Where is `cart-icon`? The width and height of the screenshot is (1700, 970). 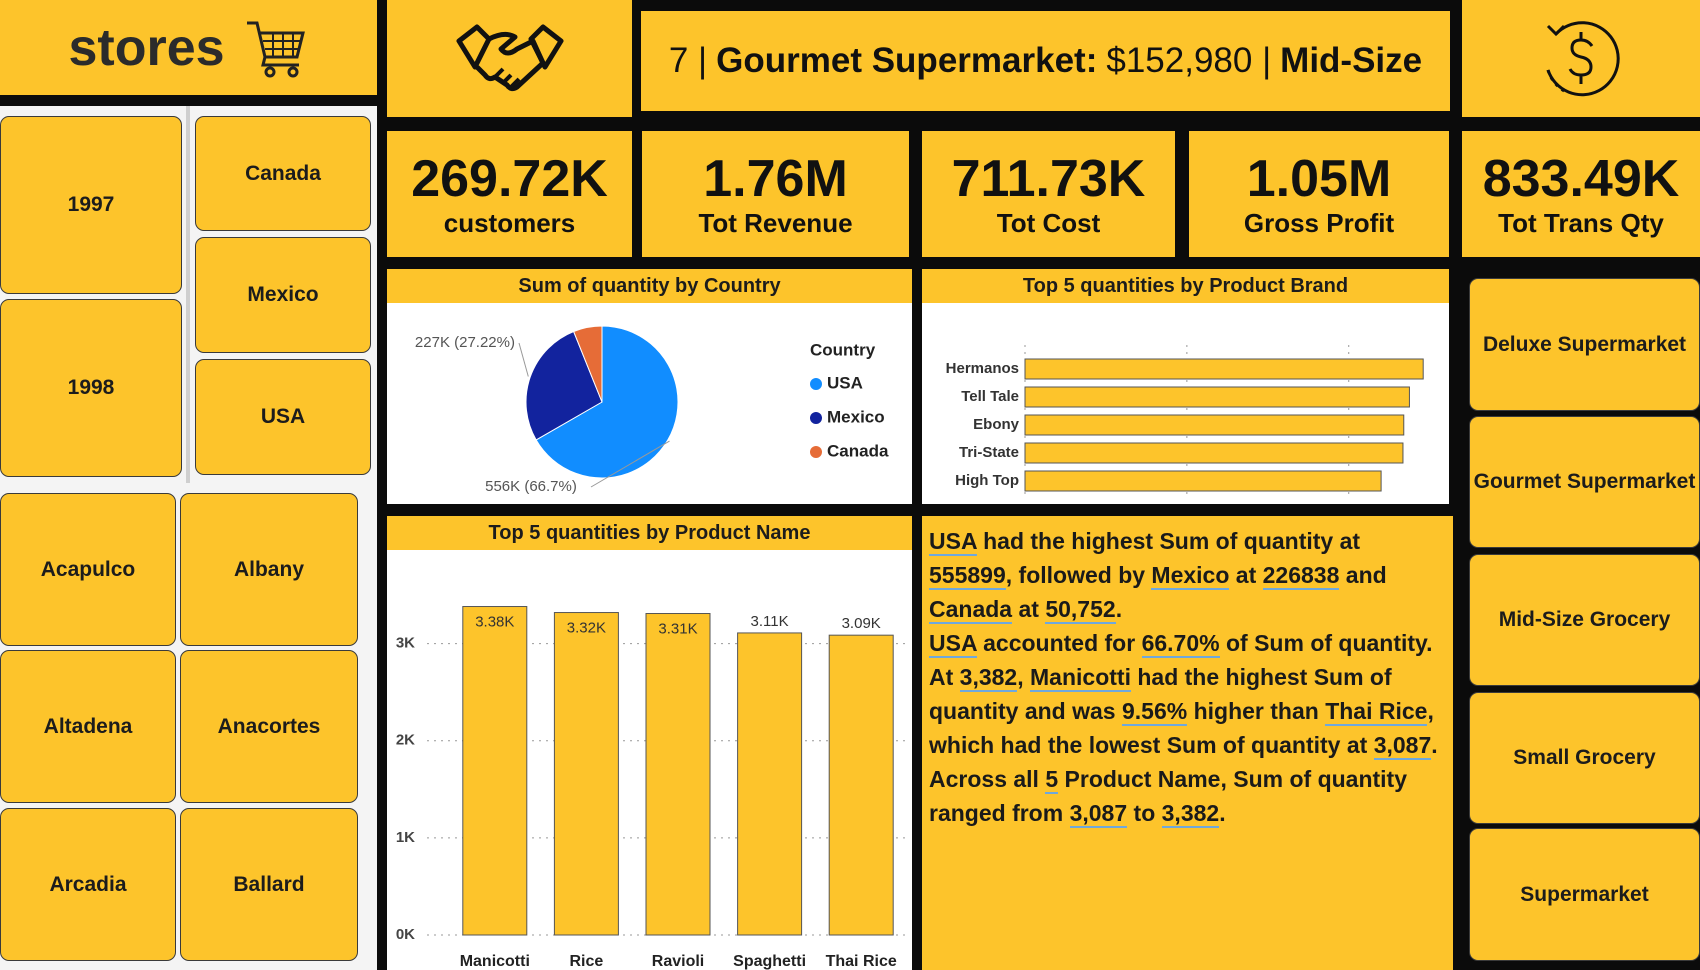
cart-icon is located at coordinates (275, 49).